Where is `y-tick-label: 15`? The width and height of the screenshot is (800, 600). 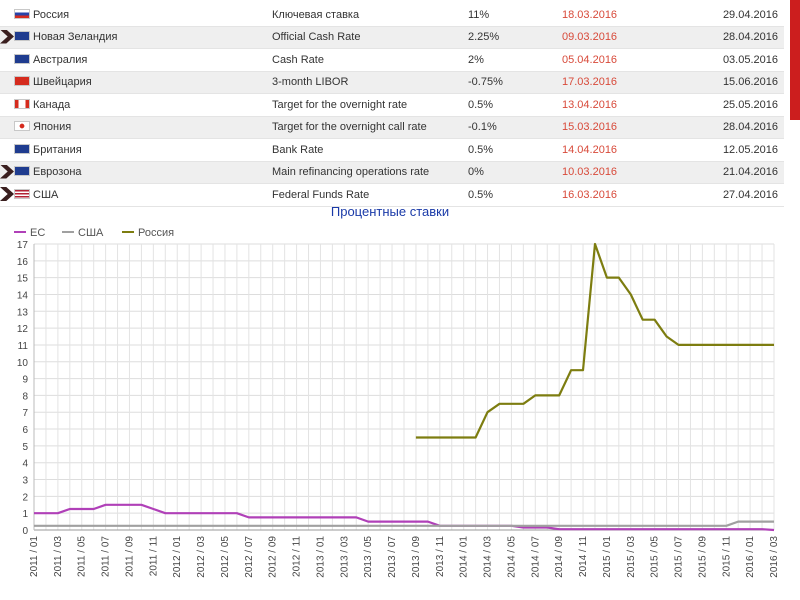 y-tick-label: 15 is located at coordinates (23, 279).